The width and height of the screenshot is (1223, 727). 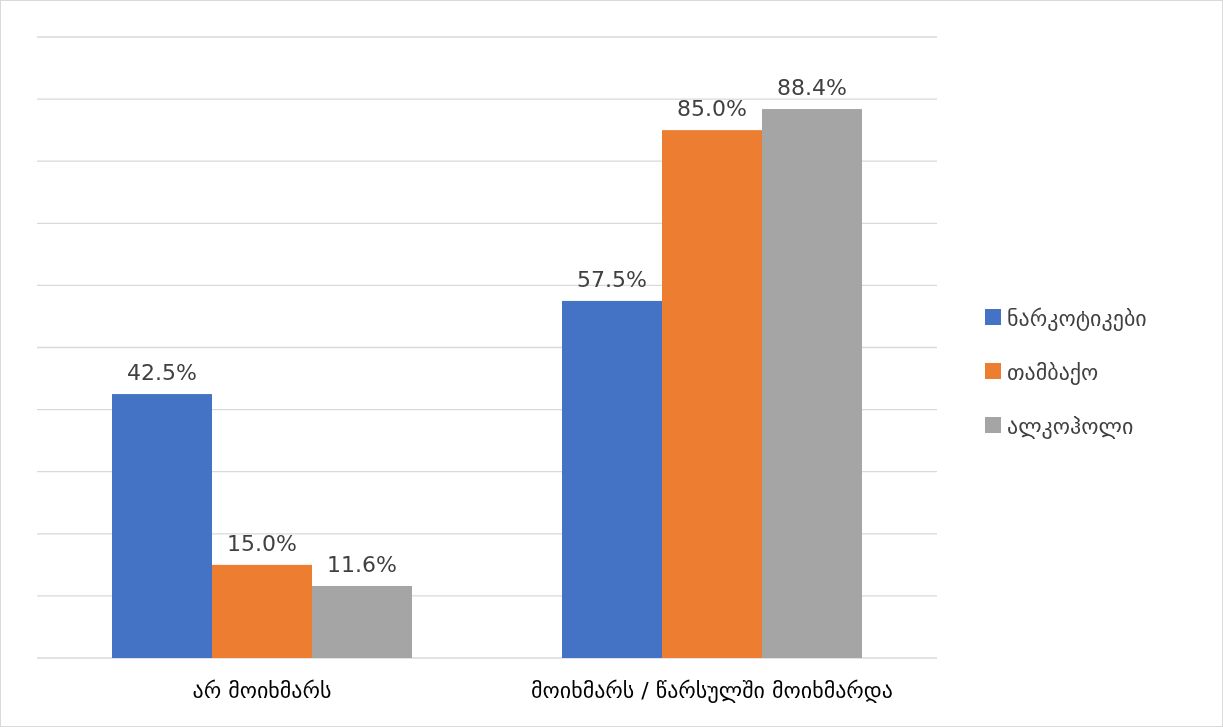 What do you see at coordinates (162, 373) in the screenshot?
I see `data-label: 42.5%` at bounding box center [162, 373].